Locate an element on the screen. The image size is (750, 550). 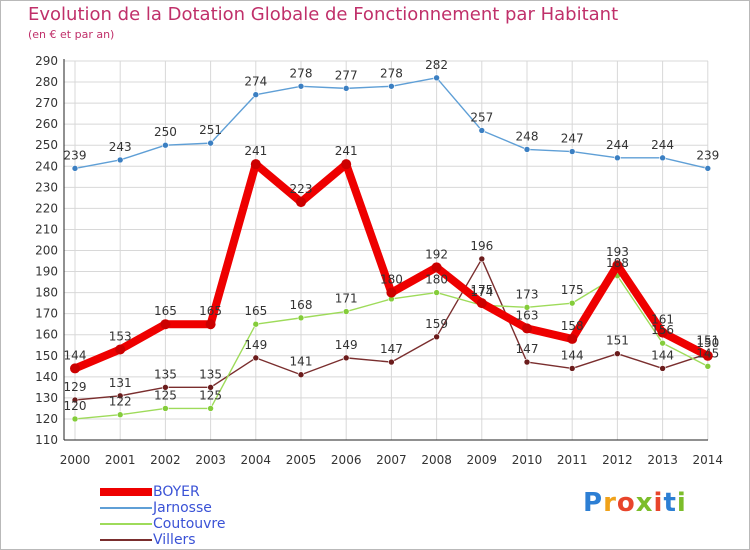
data-label-coutouvre: 165 is located at coordinates (255, 311).